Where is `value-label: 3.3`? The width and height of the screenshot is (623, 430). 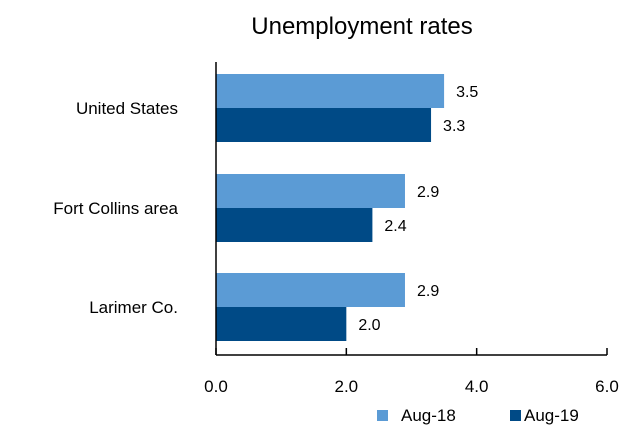 value-label: 3.3 is located at coordinates (454, 126).